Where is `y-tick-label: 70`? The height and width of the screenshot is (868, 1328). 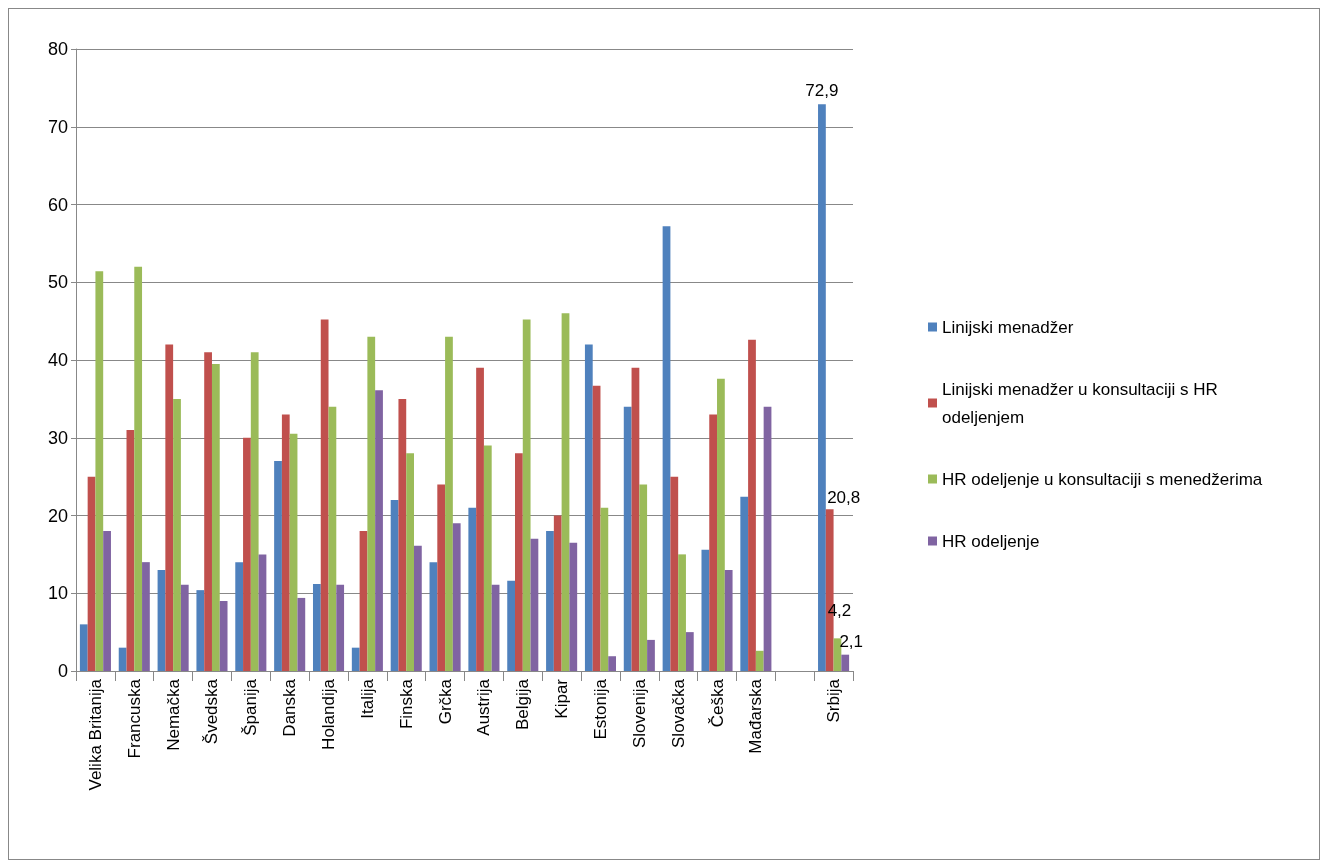
y-tick-label: 70 is located at coordinates (57, 126).